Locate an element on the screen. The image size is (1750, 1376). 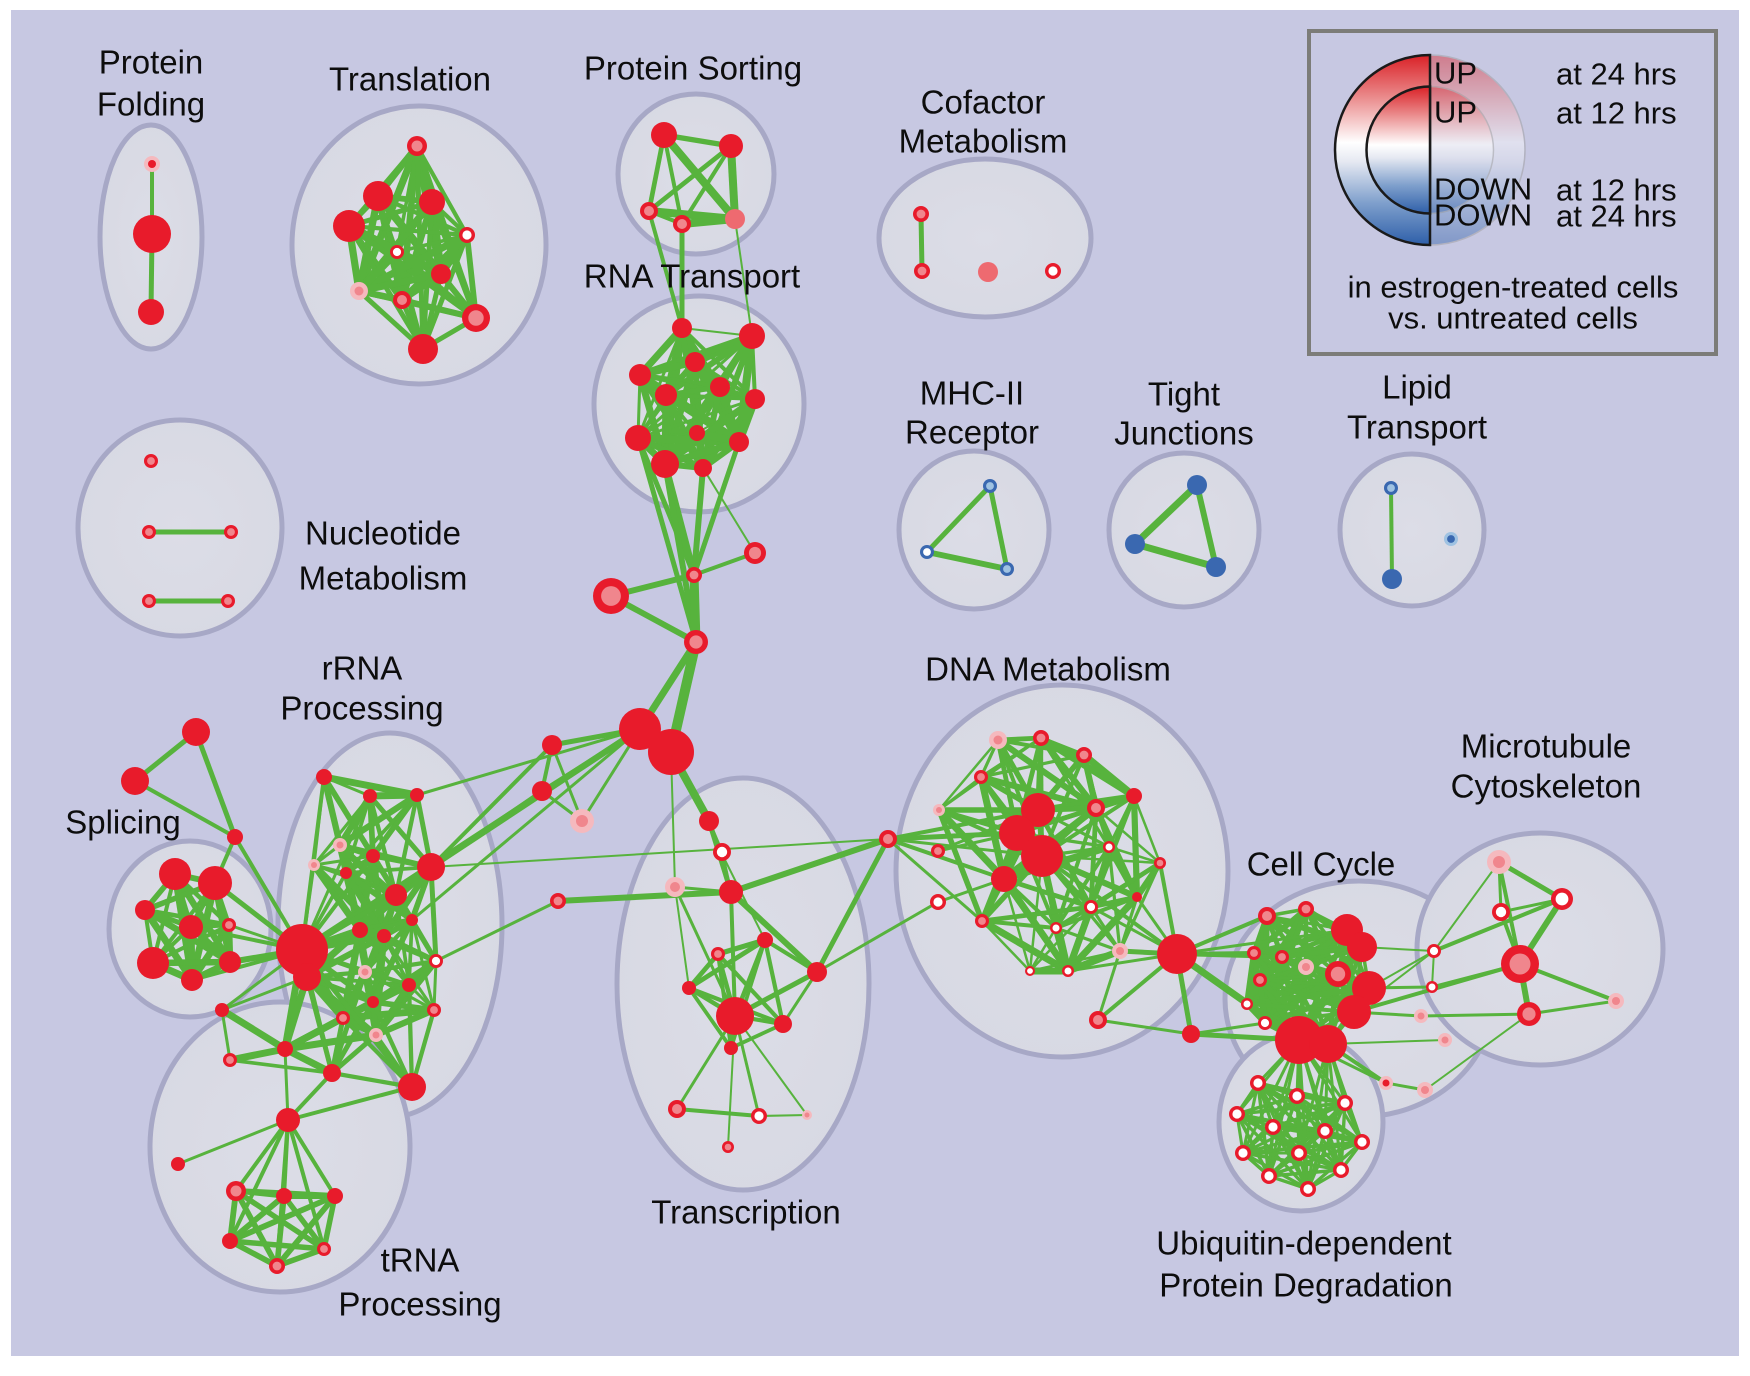
svg-text: Cell Cycle is located at coordinates (1321, 864).